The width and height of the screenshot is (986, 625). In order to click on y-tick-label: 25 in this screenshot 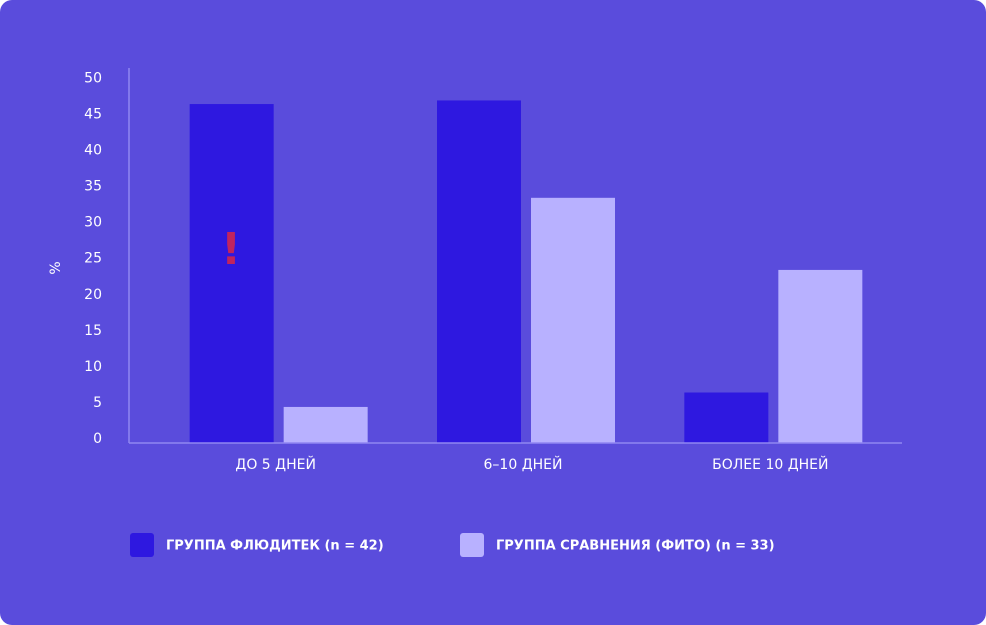, I will do `click(93, 259)`.